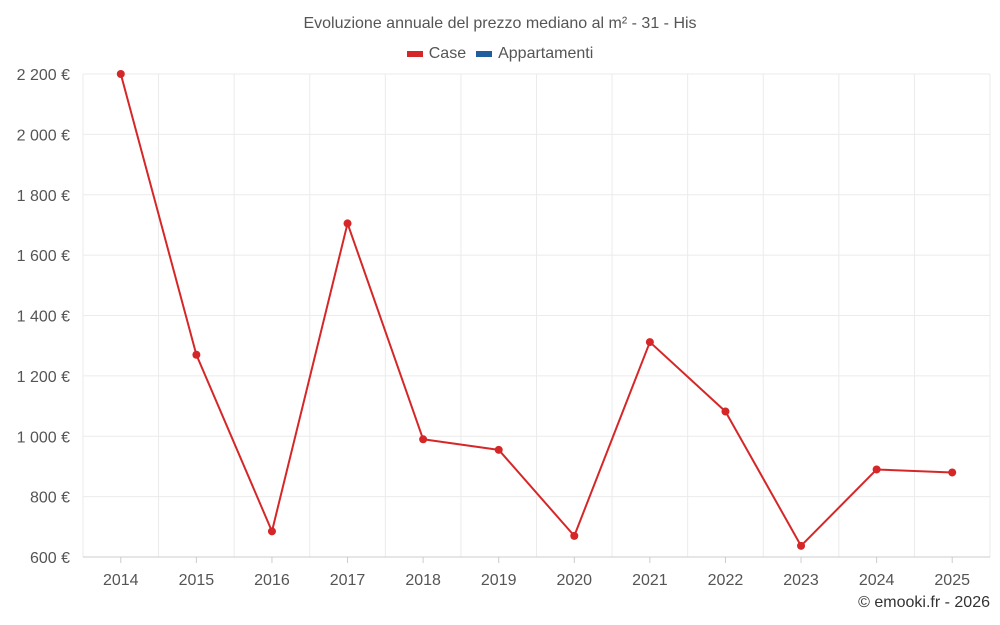 This screenshot has width=1000, height=625. I want to click on x-tick-label: 2020, so click(574, 580).